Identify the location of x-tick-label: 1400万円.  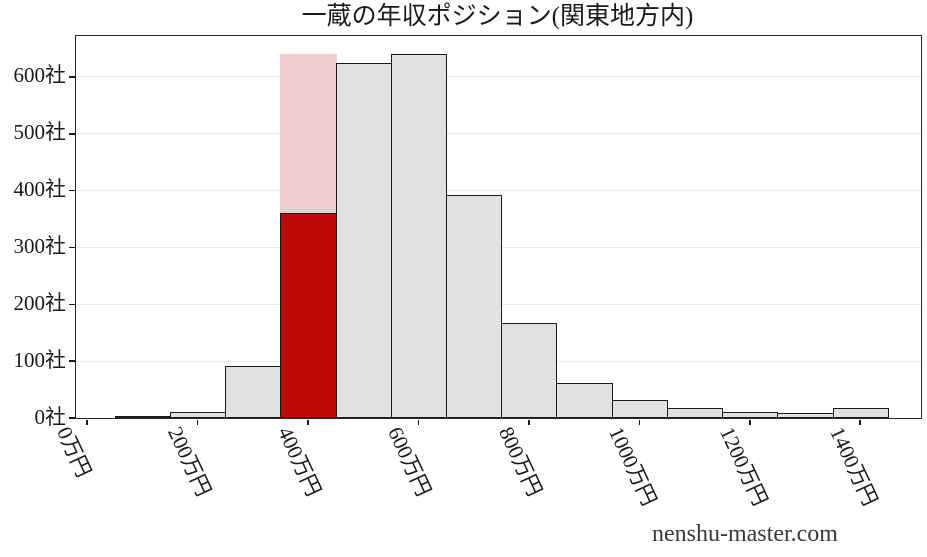
(854, 466).